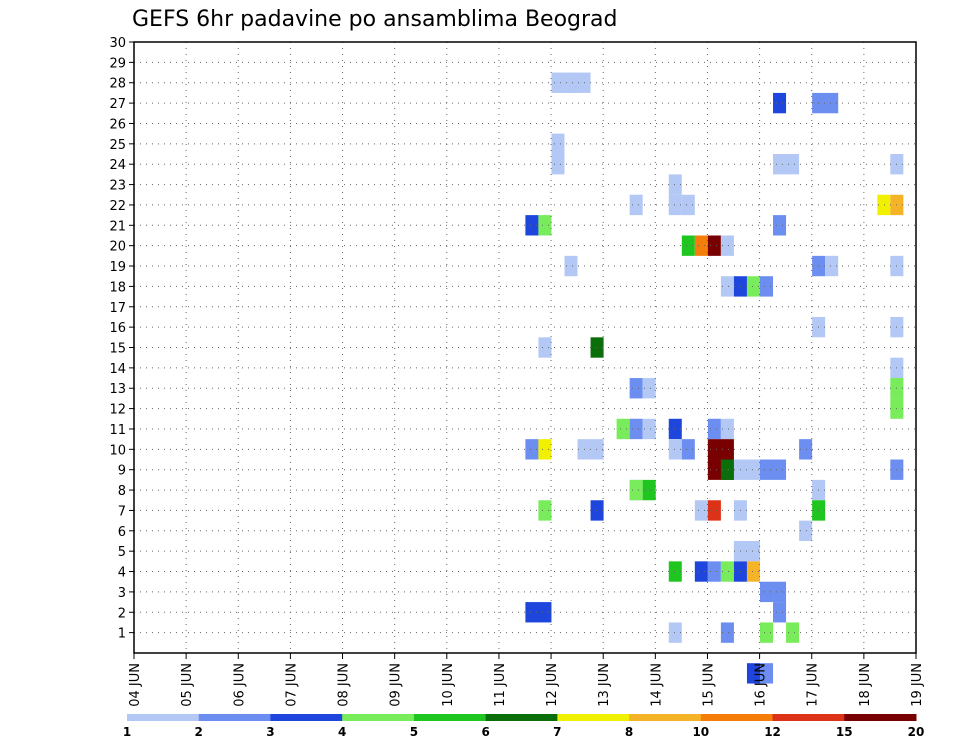 This screenshot has height=742, width=960. Describe the element at coordinates (117, 349) in the screenshot. I see `y-tick-label: 15` at that location.